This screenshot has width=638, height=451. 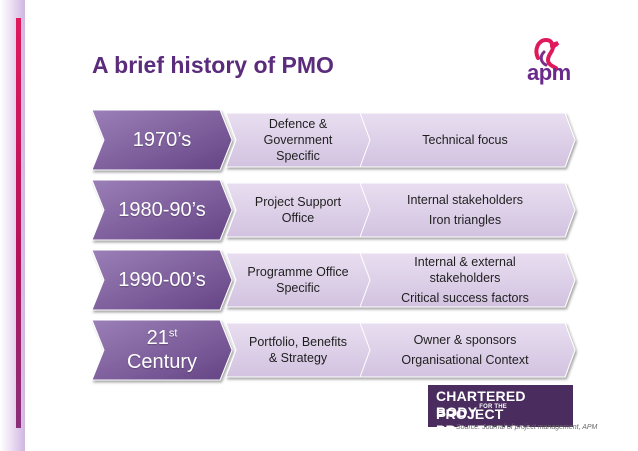 I want to click on right-line: stakeholders, so click(x=465, y=278).